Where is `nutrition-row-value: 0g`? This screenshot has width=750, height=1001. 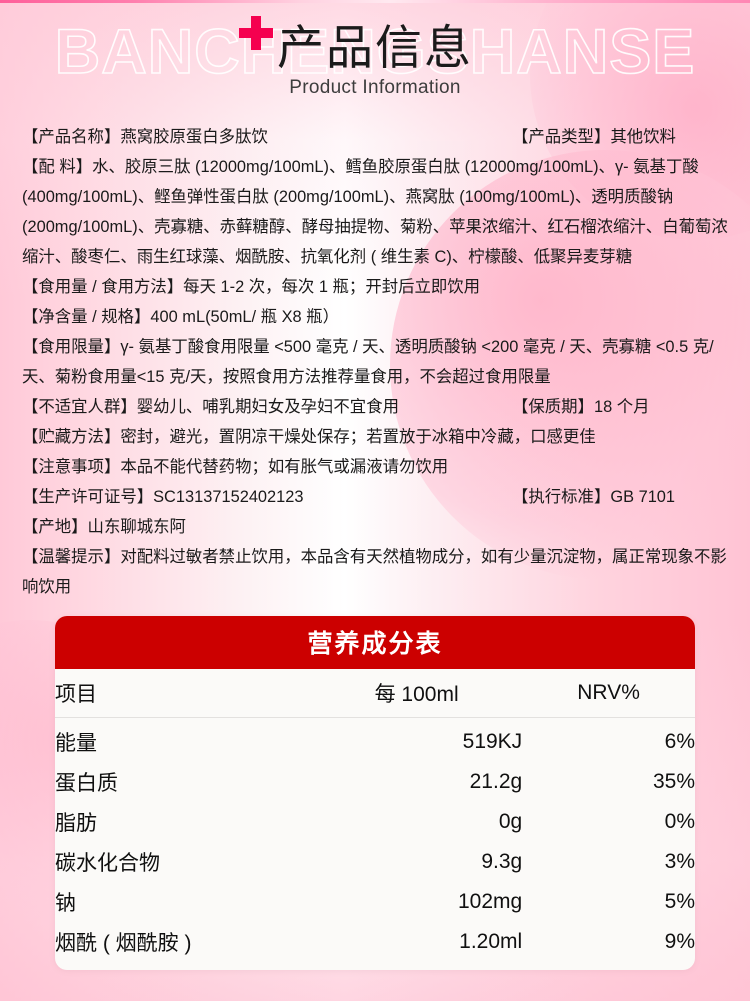 nutrition-row-value: 0g is located at coordinates (510, 821).